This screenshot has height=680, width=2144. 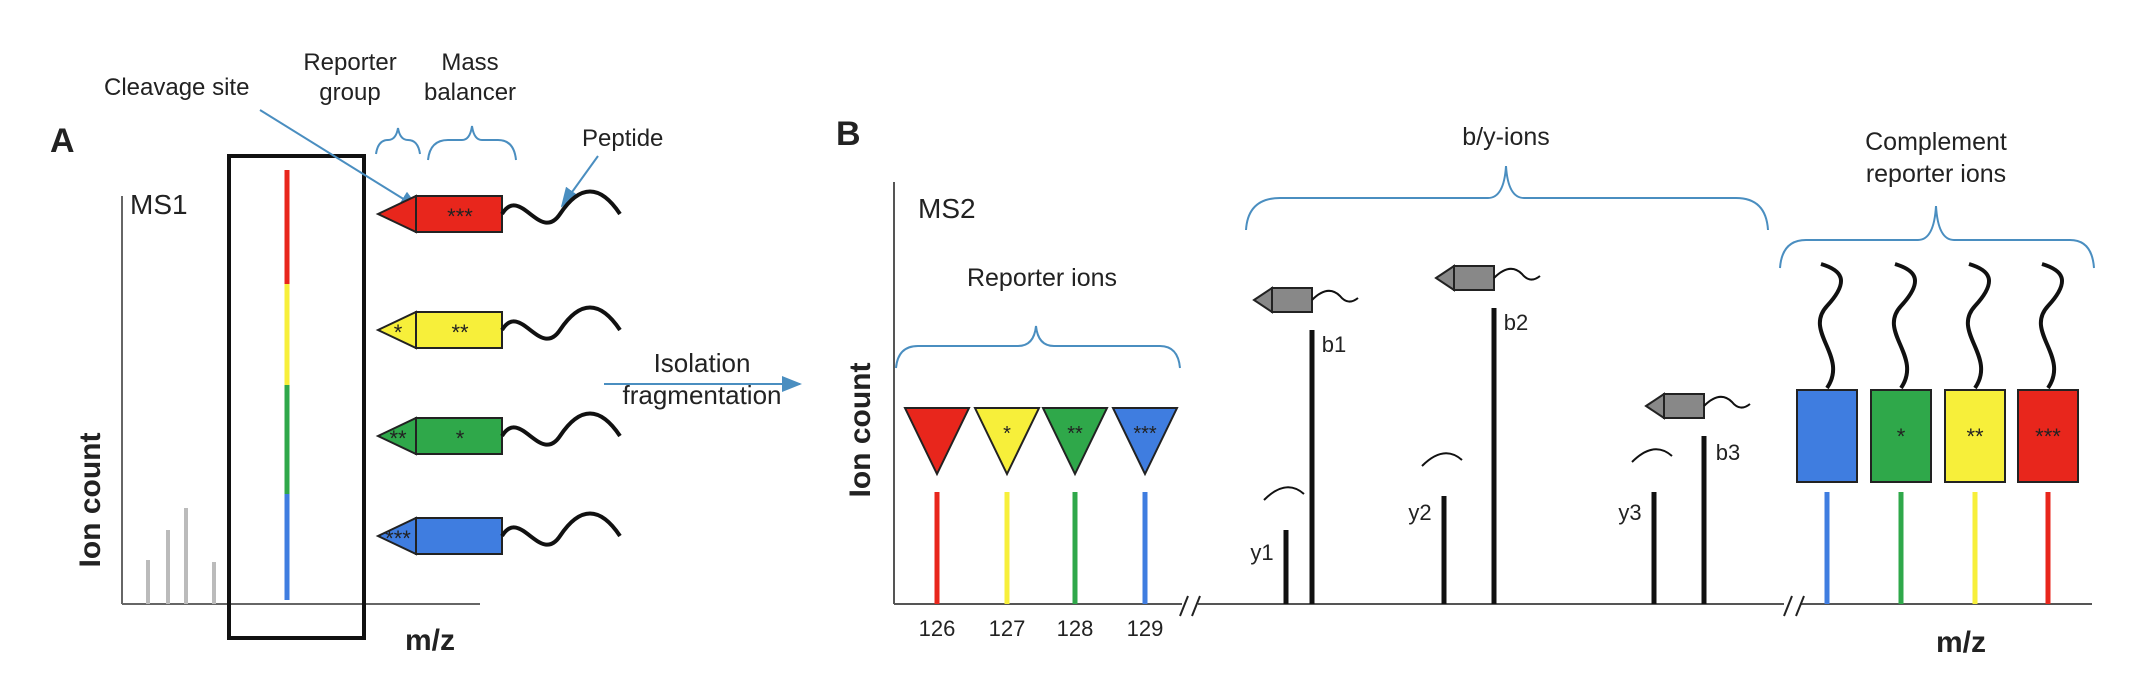 What do you see at coordinates (90, 500) in the screenshot?
I see `ms1-y-axis-label: Ion count` at bounding box center [90, 500].